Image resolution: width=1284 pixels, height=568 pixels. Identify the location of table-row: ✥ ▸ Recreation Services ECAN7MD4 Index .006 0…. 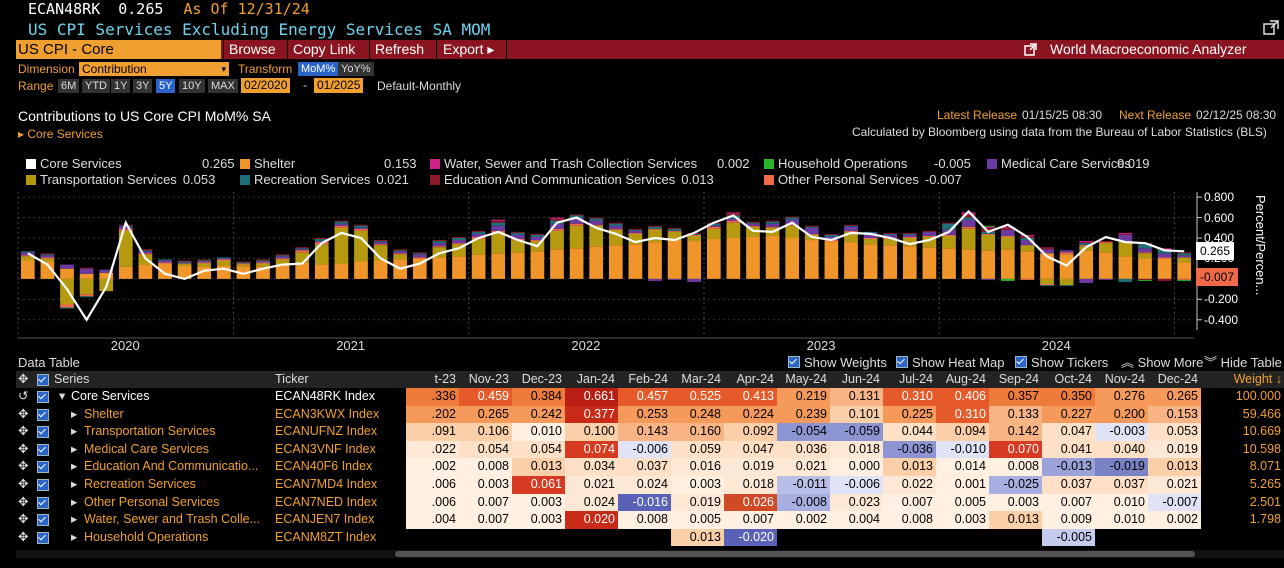
(650, 485).